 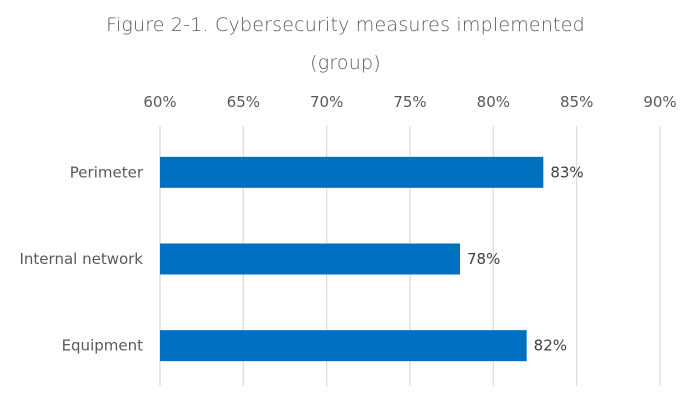 What do you see at coordinates (103, 346) in the screenshot?
I see `category-label: Equipment` at bounding box center [103, 346].